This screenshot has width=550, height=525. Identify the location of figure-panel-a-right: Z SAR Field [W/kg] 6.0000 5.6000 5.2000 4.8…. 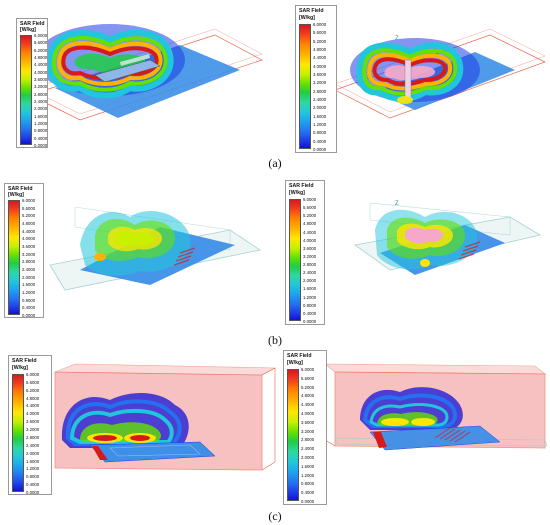
(412, 76).